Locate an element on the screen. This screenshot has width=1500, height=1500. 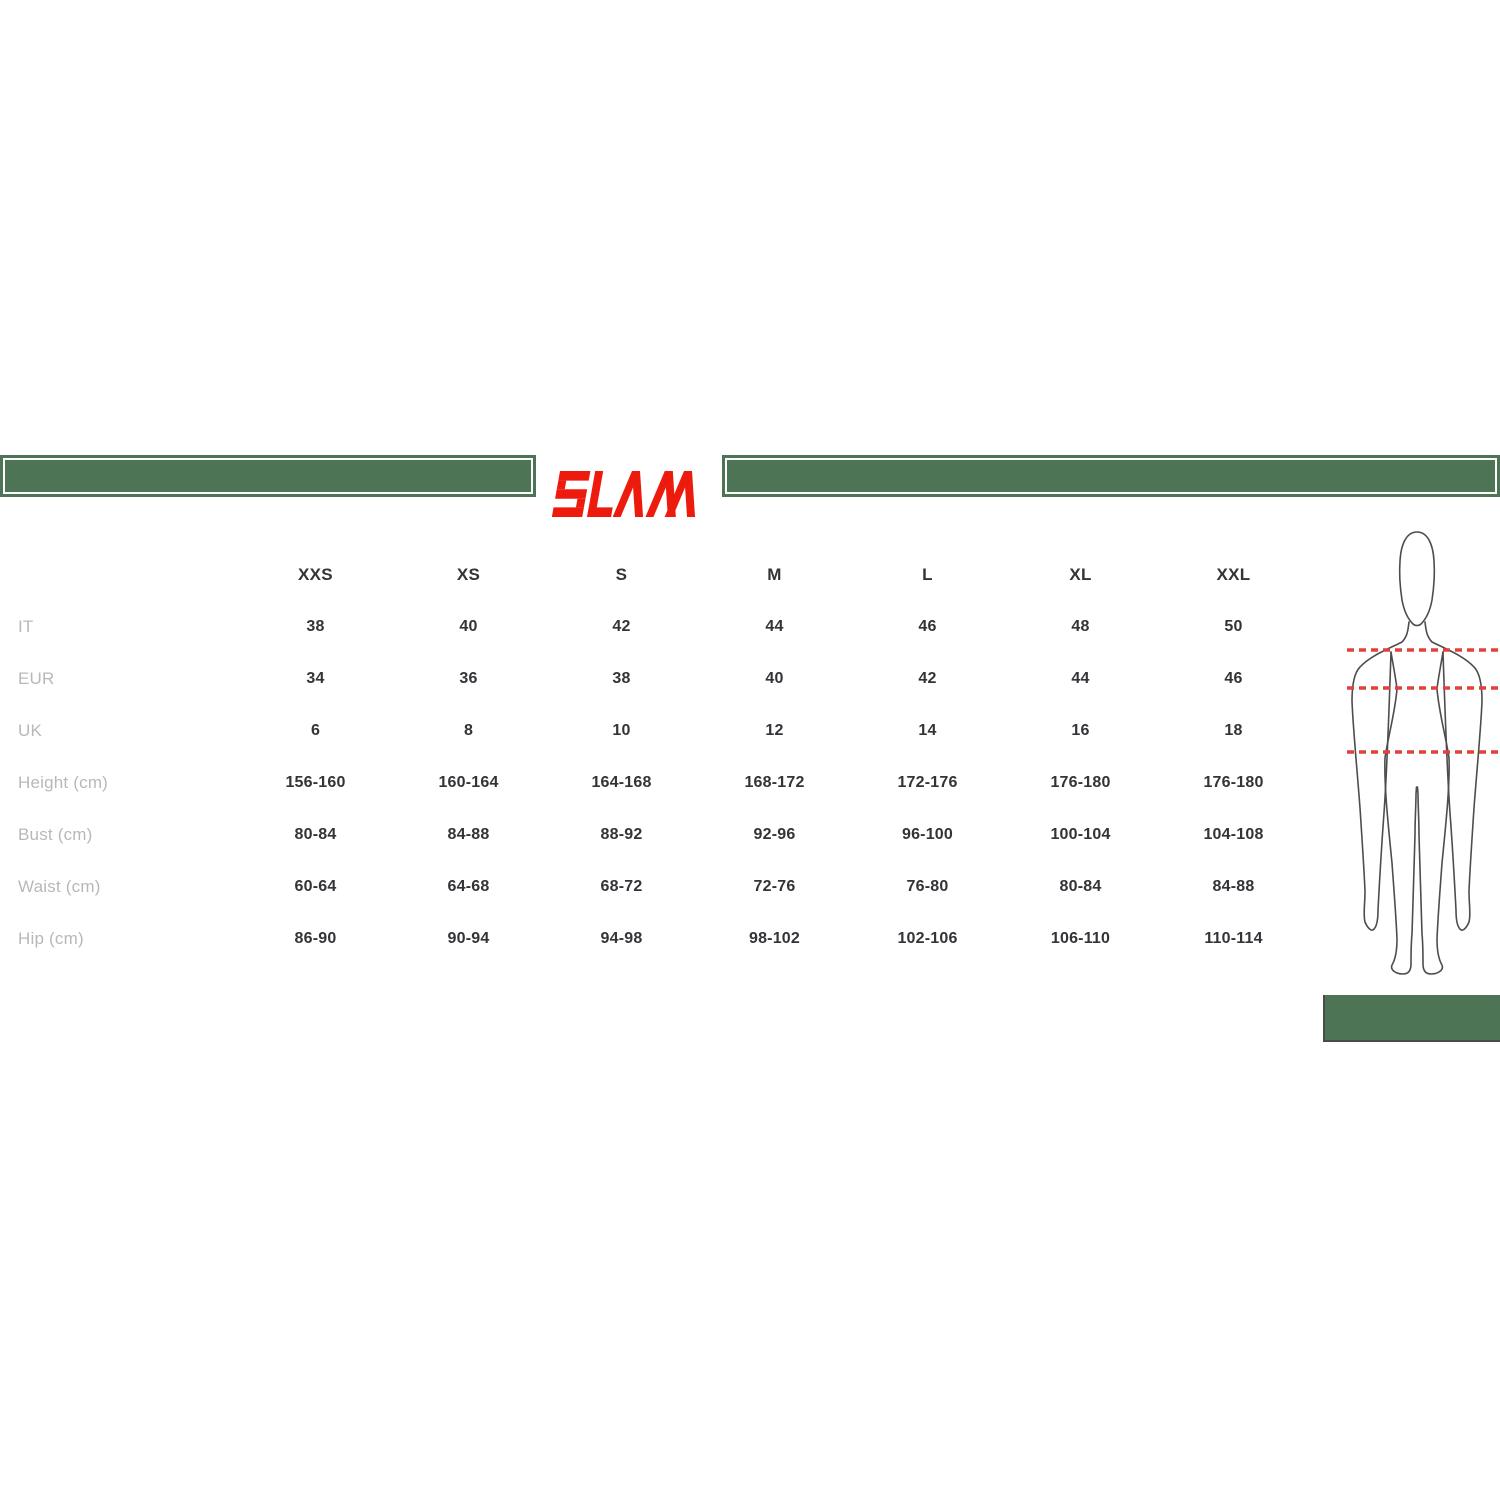
size-value: 64-68 is located at coordinates (468, 886).